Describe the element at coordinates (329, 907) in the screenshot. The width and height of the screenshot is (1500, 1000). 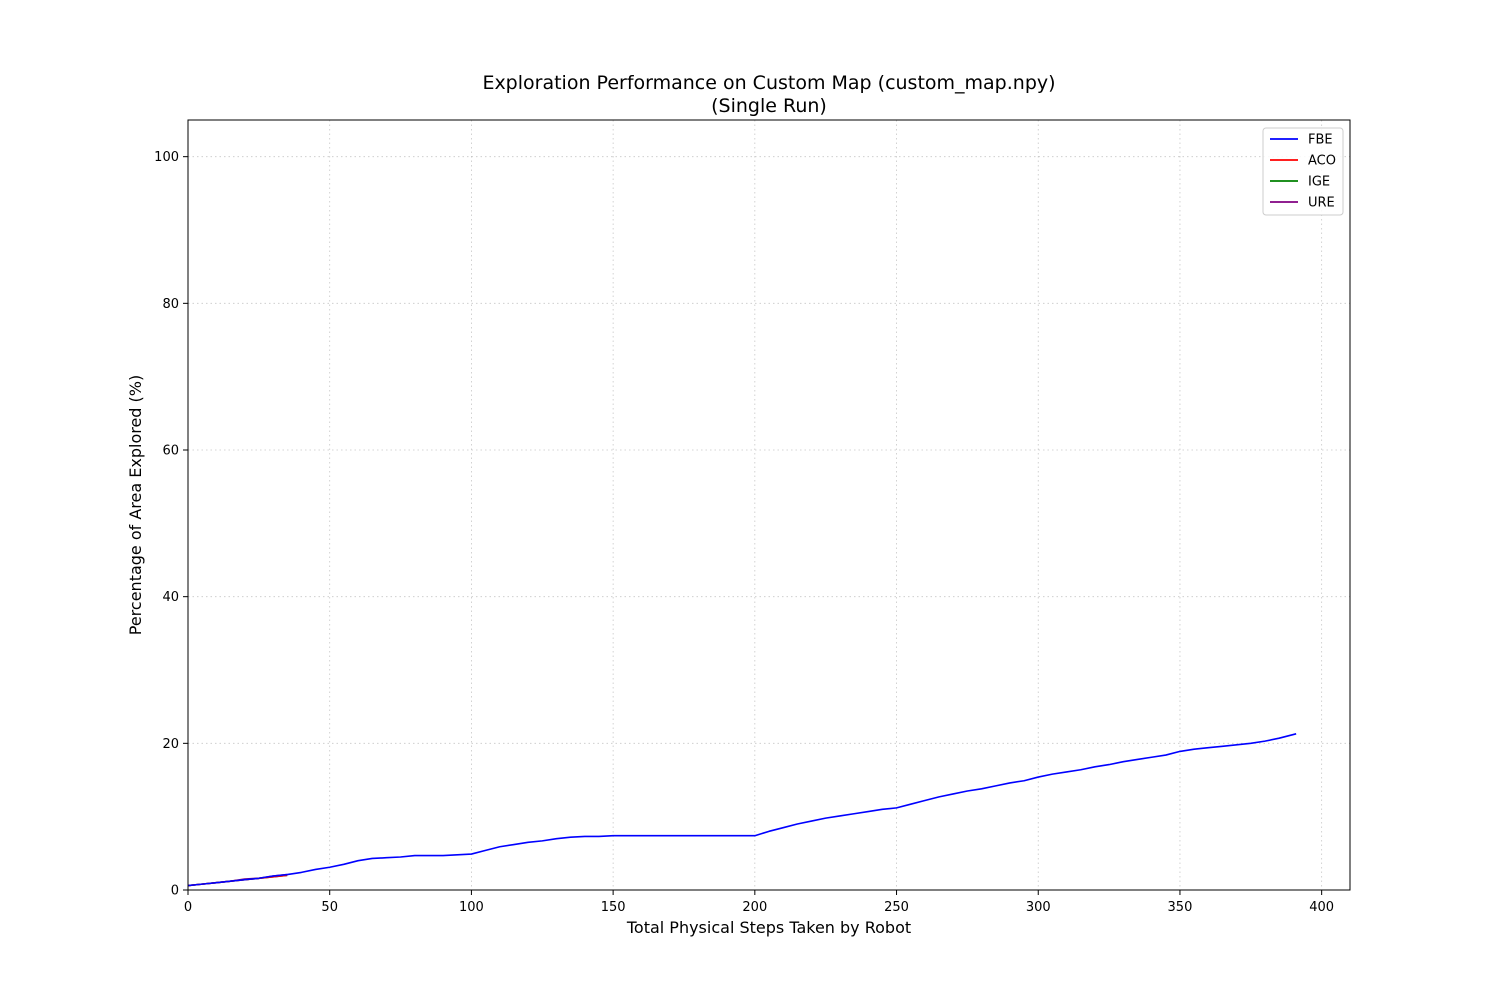
I see `x-tick-label: 50` at that location.